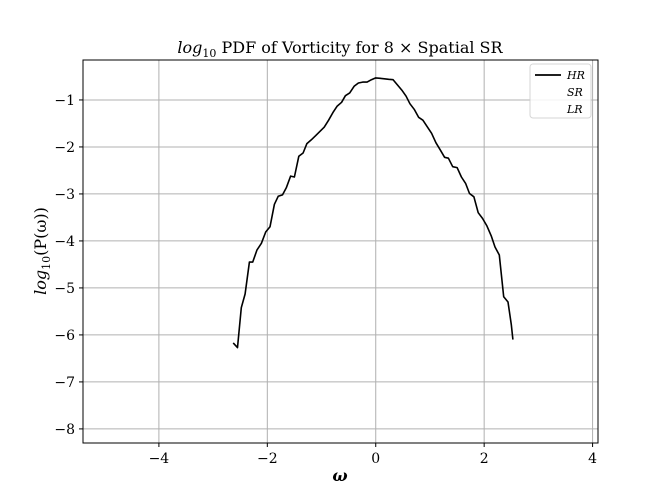 The width and height of the screenshot is (664, 503). I want to click on x-tick-label: 4, so click(592, 459).